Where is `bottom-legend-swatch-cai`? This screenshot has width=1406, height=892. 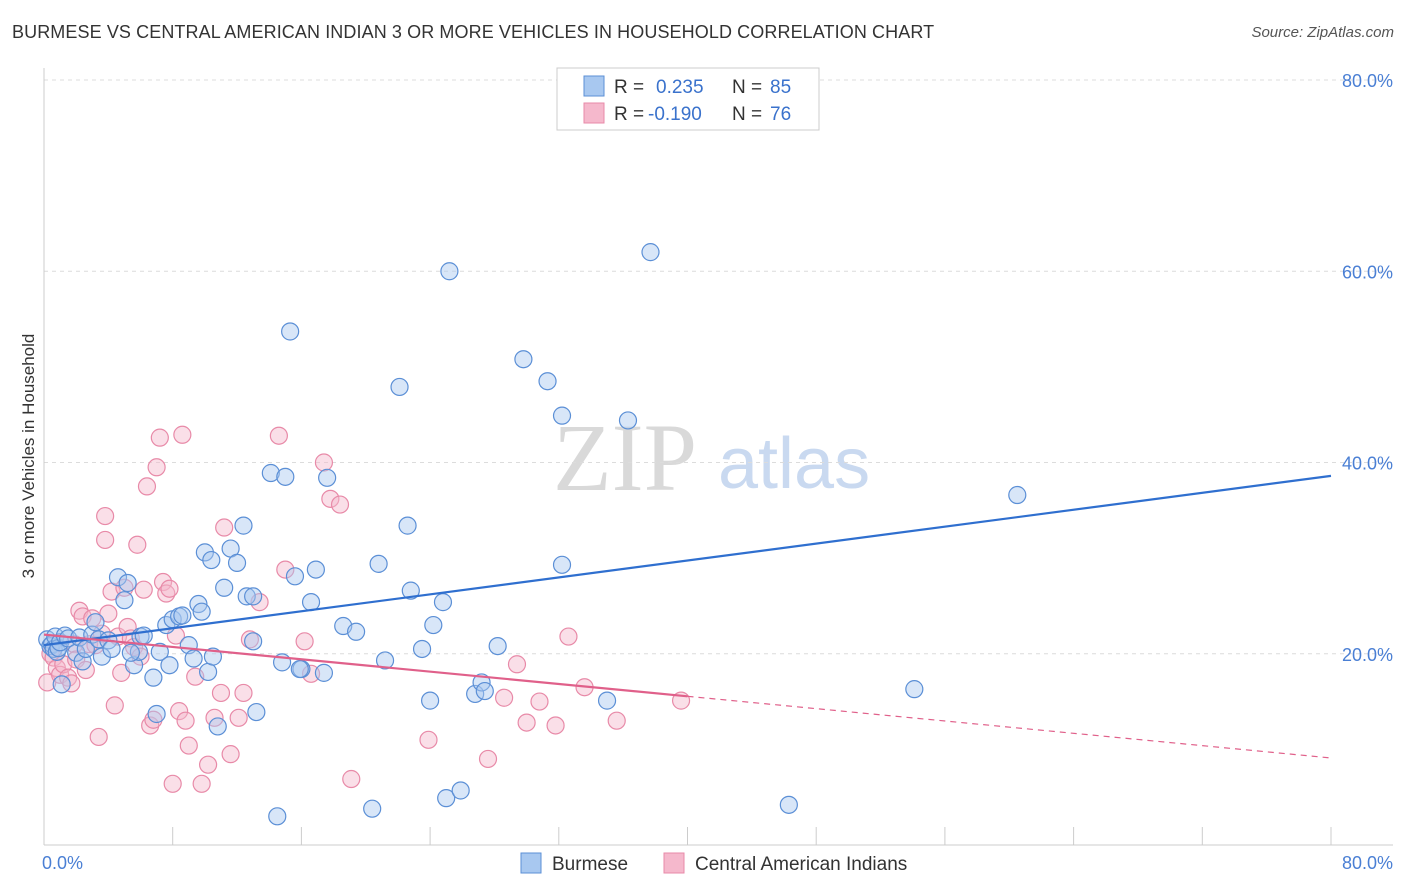
bottom-legend-swatch-cai is located at coordinates (674, 863).